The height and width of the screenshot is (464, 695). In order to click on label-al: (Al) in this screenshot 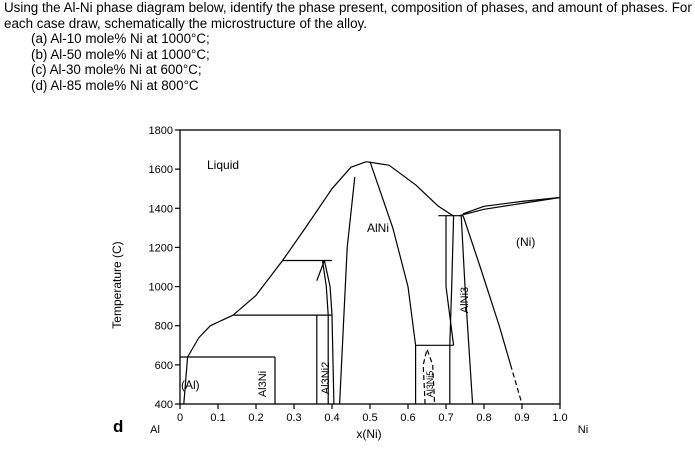, I will do `click(190, 385)`.